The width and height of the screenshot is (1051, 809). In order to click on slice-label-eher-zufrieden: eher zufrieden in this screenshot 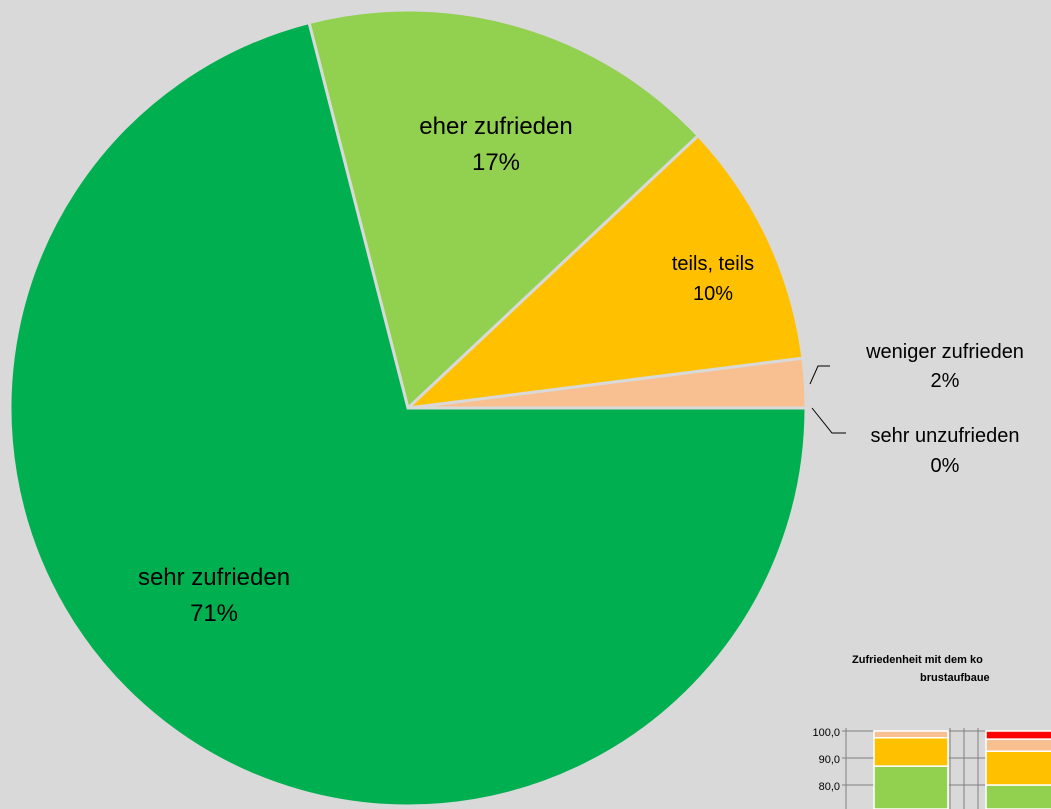, I will do `click(495, 126)`.